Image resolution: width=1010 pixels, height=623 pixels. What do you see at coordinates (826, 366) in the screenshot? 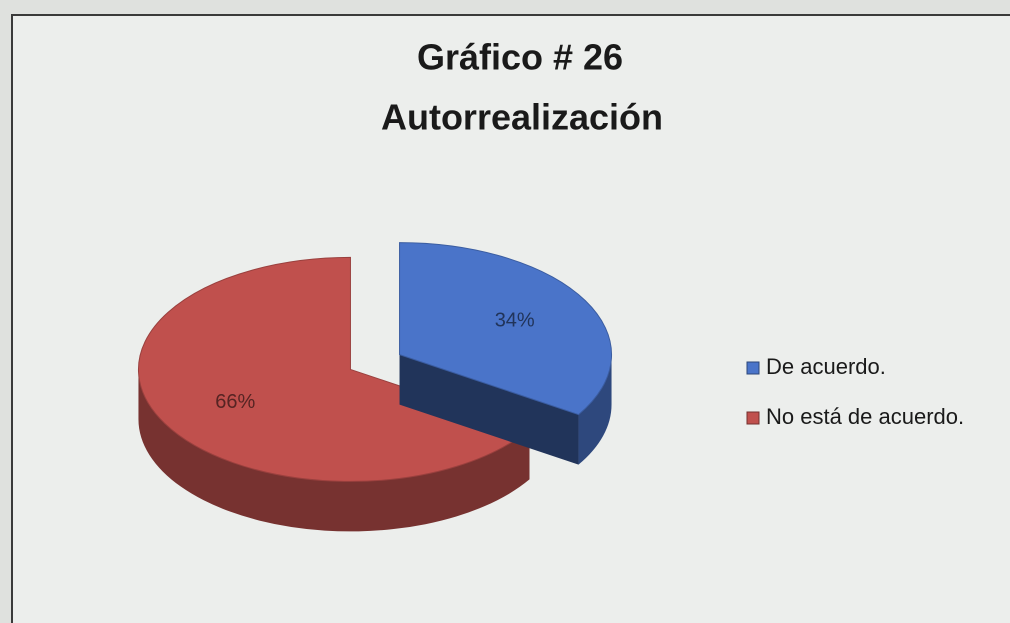
I see `legend-label: De acuerdo.` at bounding box center [826, 366].